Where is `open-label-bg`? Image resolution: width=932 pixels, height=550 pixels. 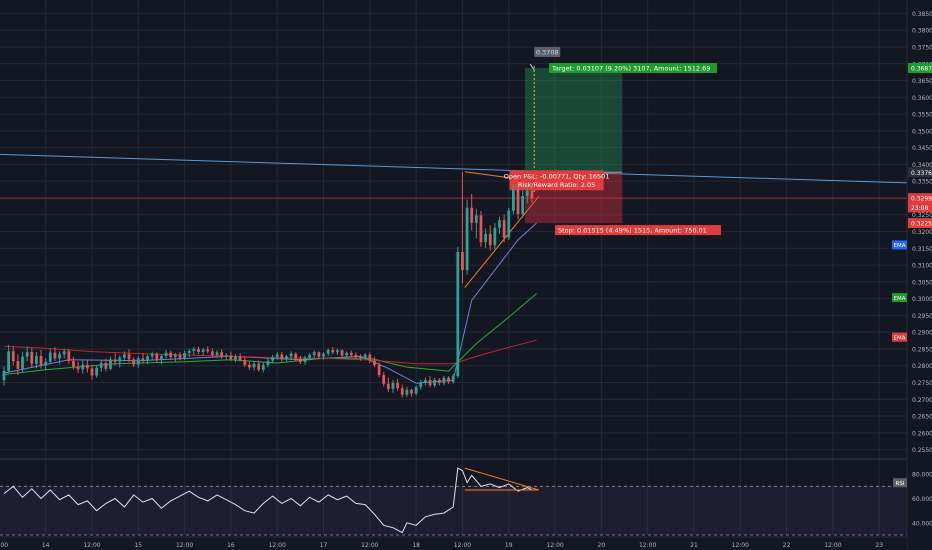
open-label-bg is located at coordinates (556, 180).